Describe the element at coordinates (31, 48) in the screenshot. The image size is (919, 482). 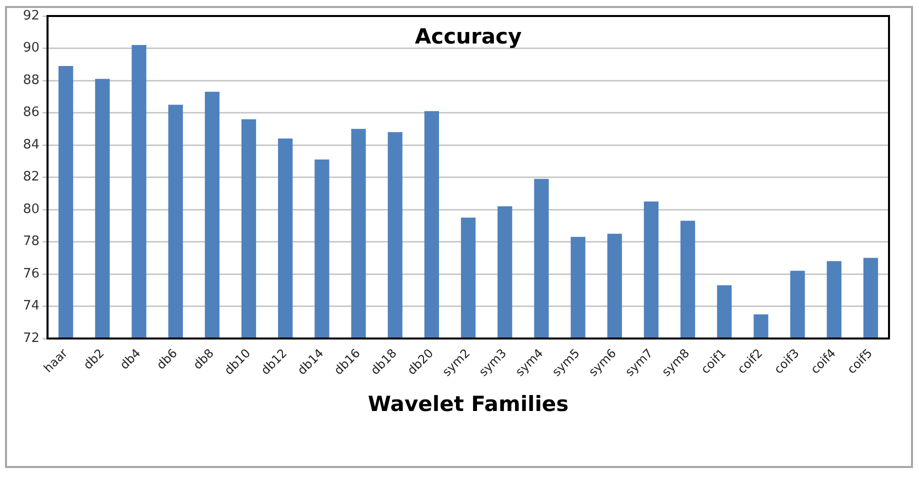
I see `y-tick-label: 90` at that location.